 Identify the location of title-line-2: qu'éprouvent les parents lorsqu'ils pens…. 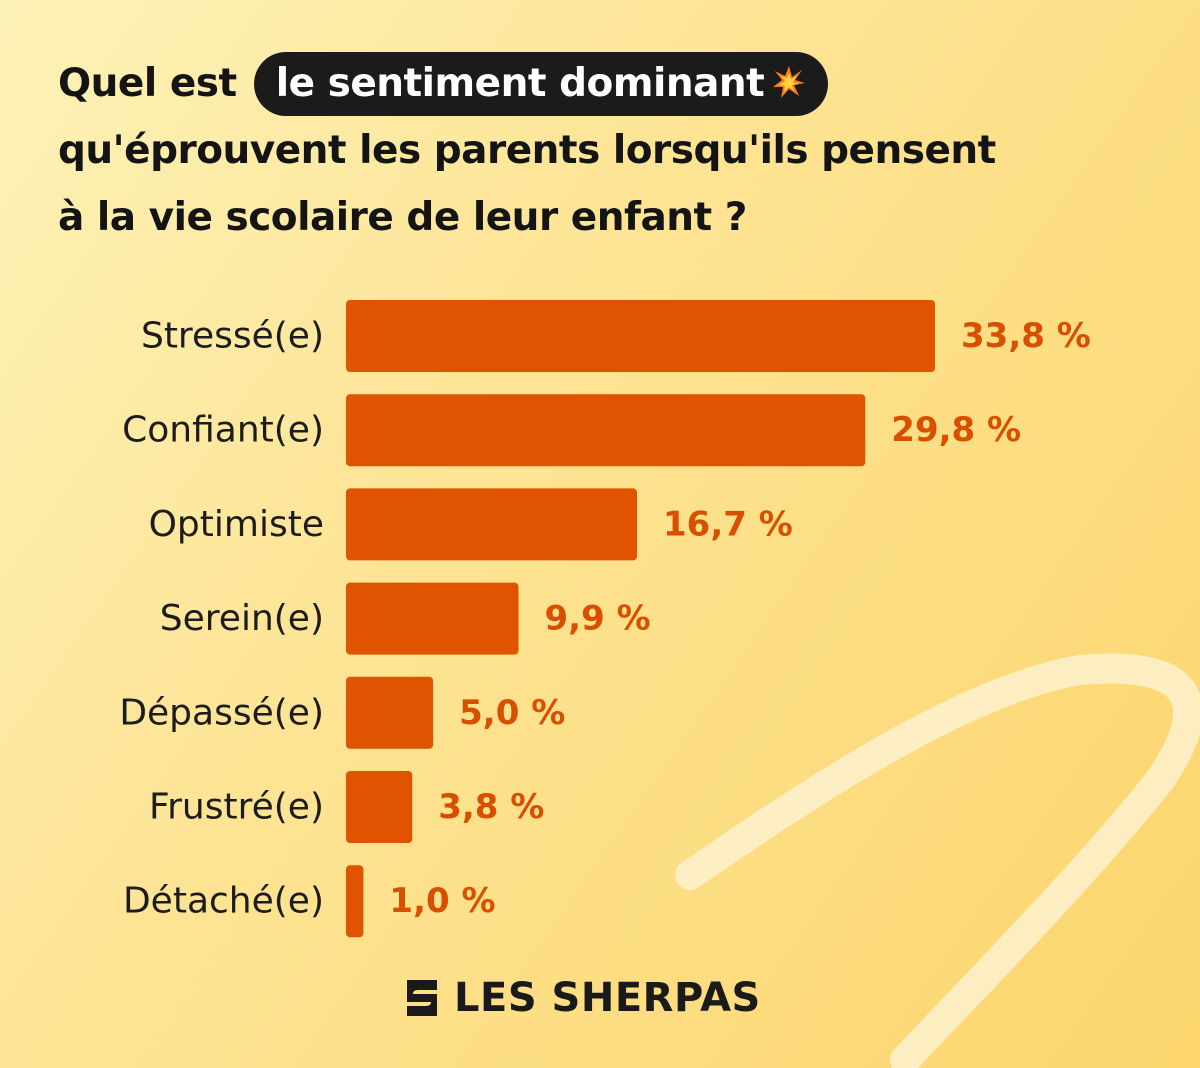
(527, 150).